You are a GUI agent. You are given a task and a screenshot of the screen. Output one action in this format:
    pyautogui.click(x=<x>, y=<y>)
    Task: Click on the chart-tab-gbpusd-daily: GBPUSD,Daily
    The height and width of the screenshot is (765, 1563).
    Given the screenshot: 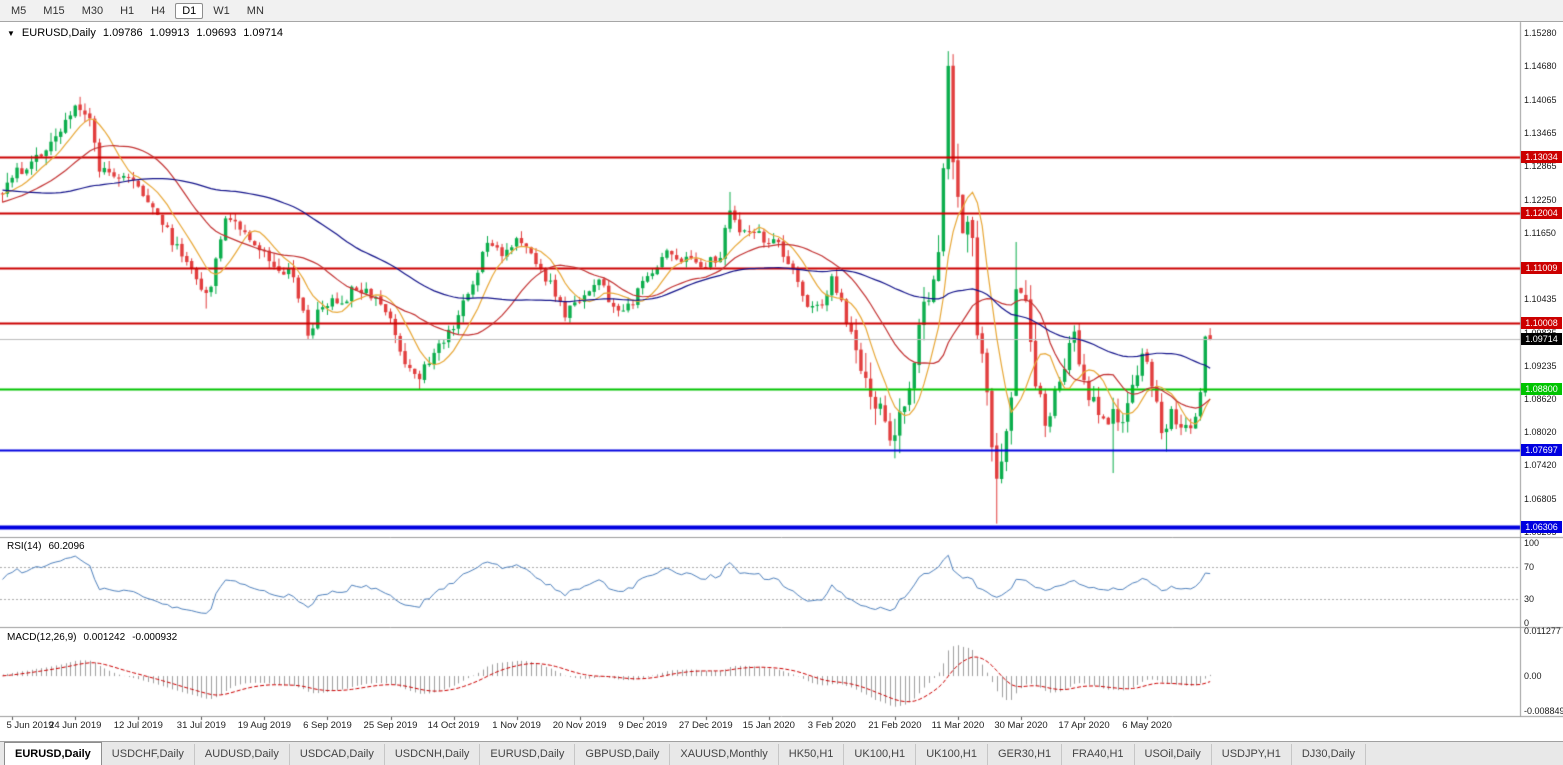 What is the action you would take?
    pyautogui.click(x=623, y=754)
    